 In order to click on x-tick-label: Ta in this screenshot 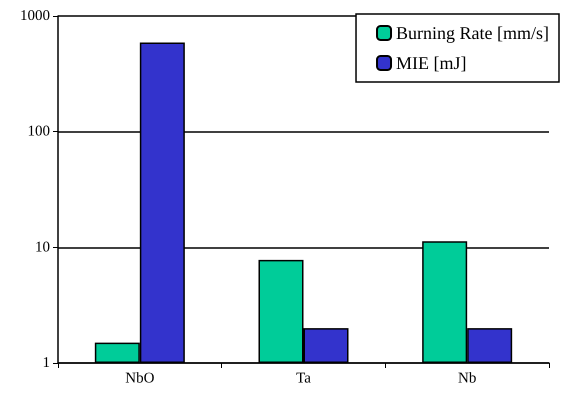, I will do `click(304, 378)`.